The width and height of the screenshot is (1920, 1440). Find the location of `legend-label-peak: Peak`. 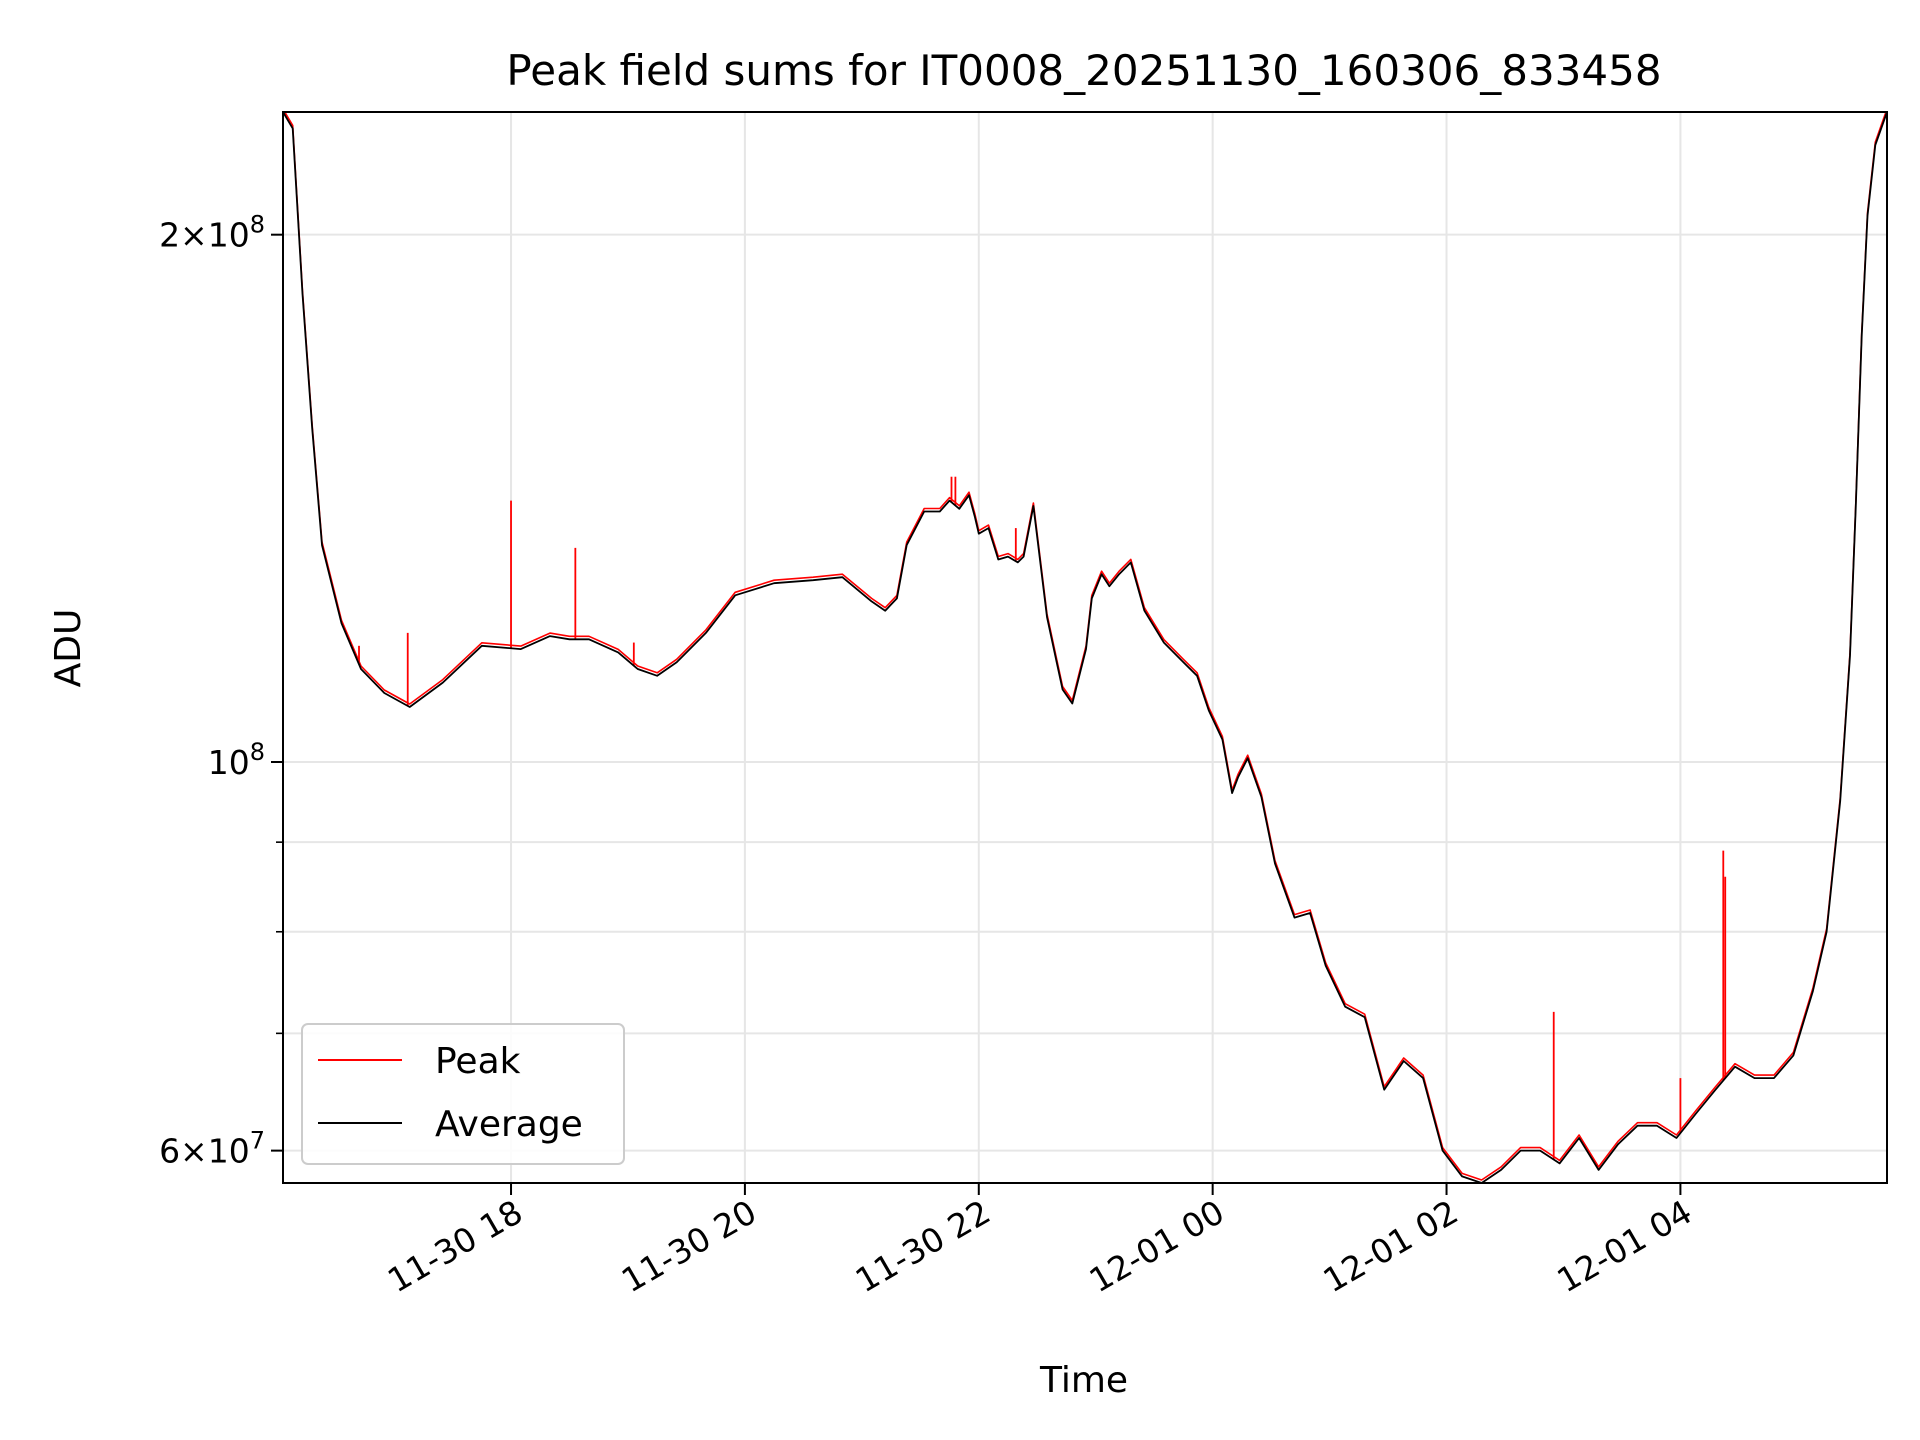

legend-label-peak: Peak is located at coordinates (478, 1061).